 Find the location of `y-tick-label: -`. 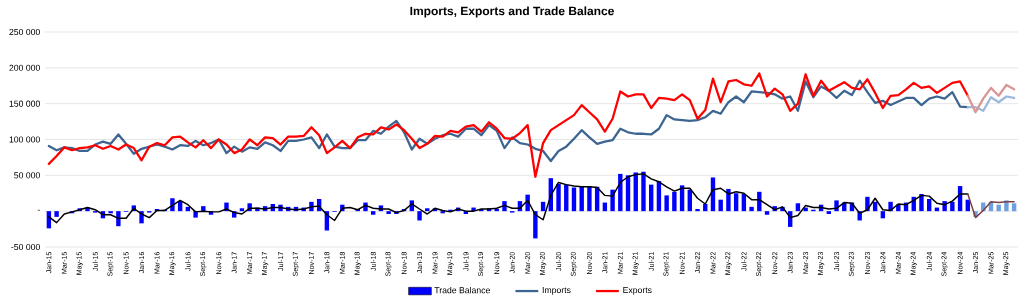

y-tick-label: - is located at coordinates (38, 210).